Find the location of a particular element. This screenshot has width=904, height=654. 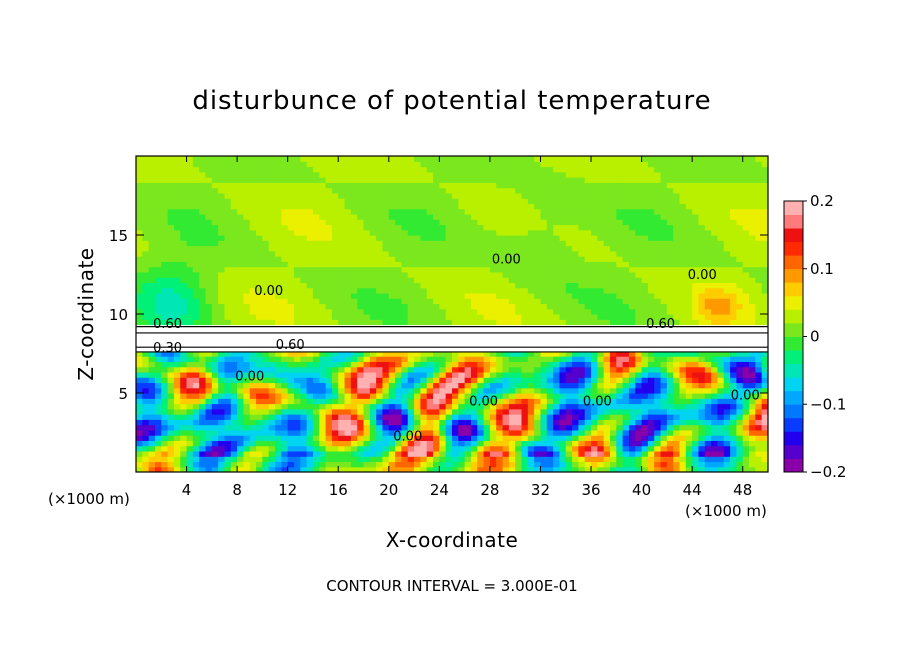

x-unit-label-left: (×1000 m) is located at coordinates (89, 499).